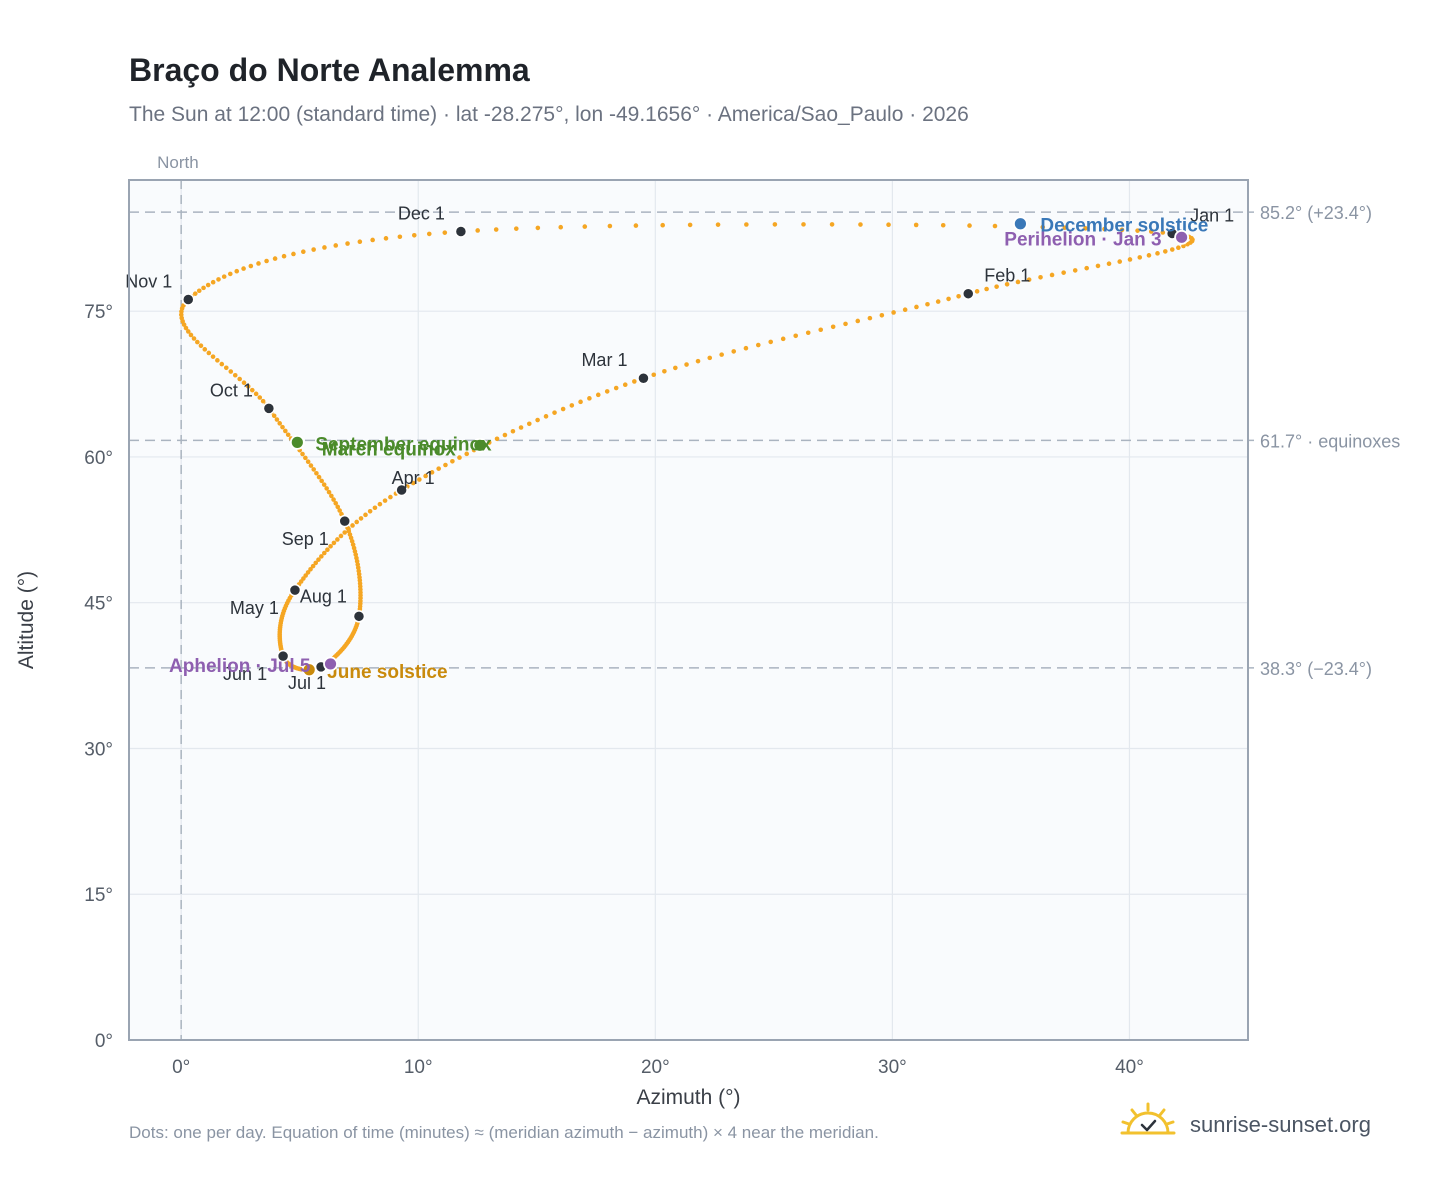 The width and height of the screenshot is (1448, 1188). Describe the element at coordinates (178, 596) in the screenshot. I see `north-line: North` at that location.